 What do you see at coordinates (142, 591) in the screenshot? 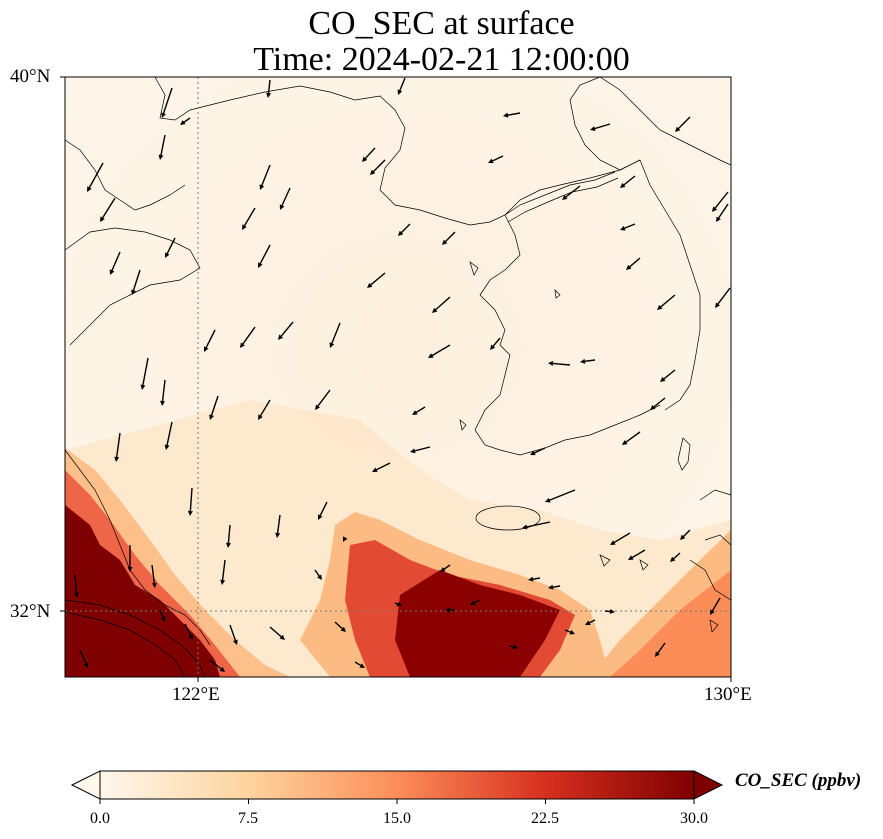
I see `plume-sw-core` at bounding box center [142, 591].